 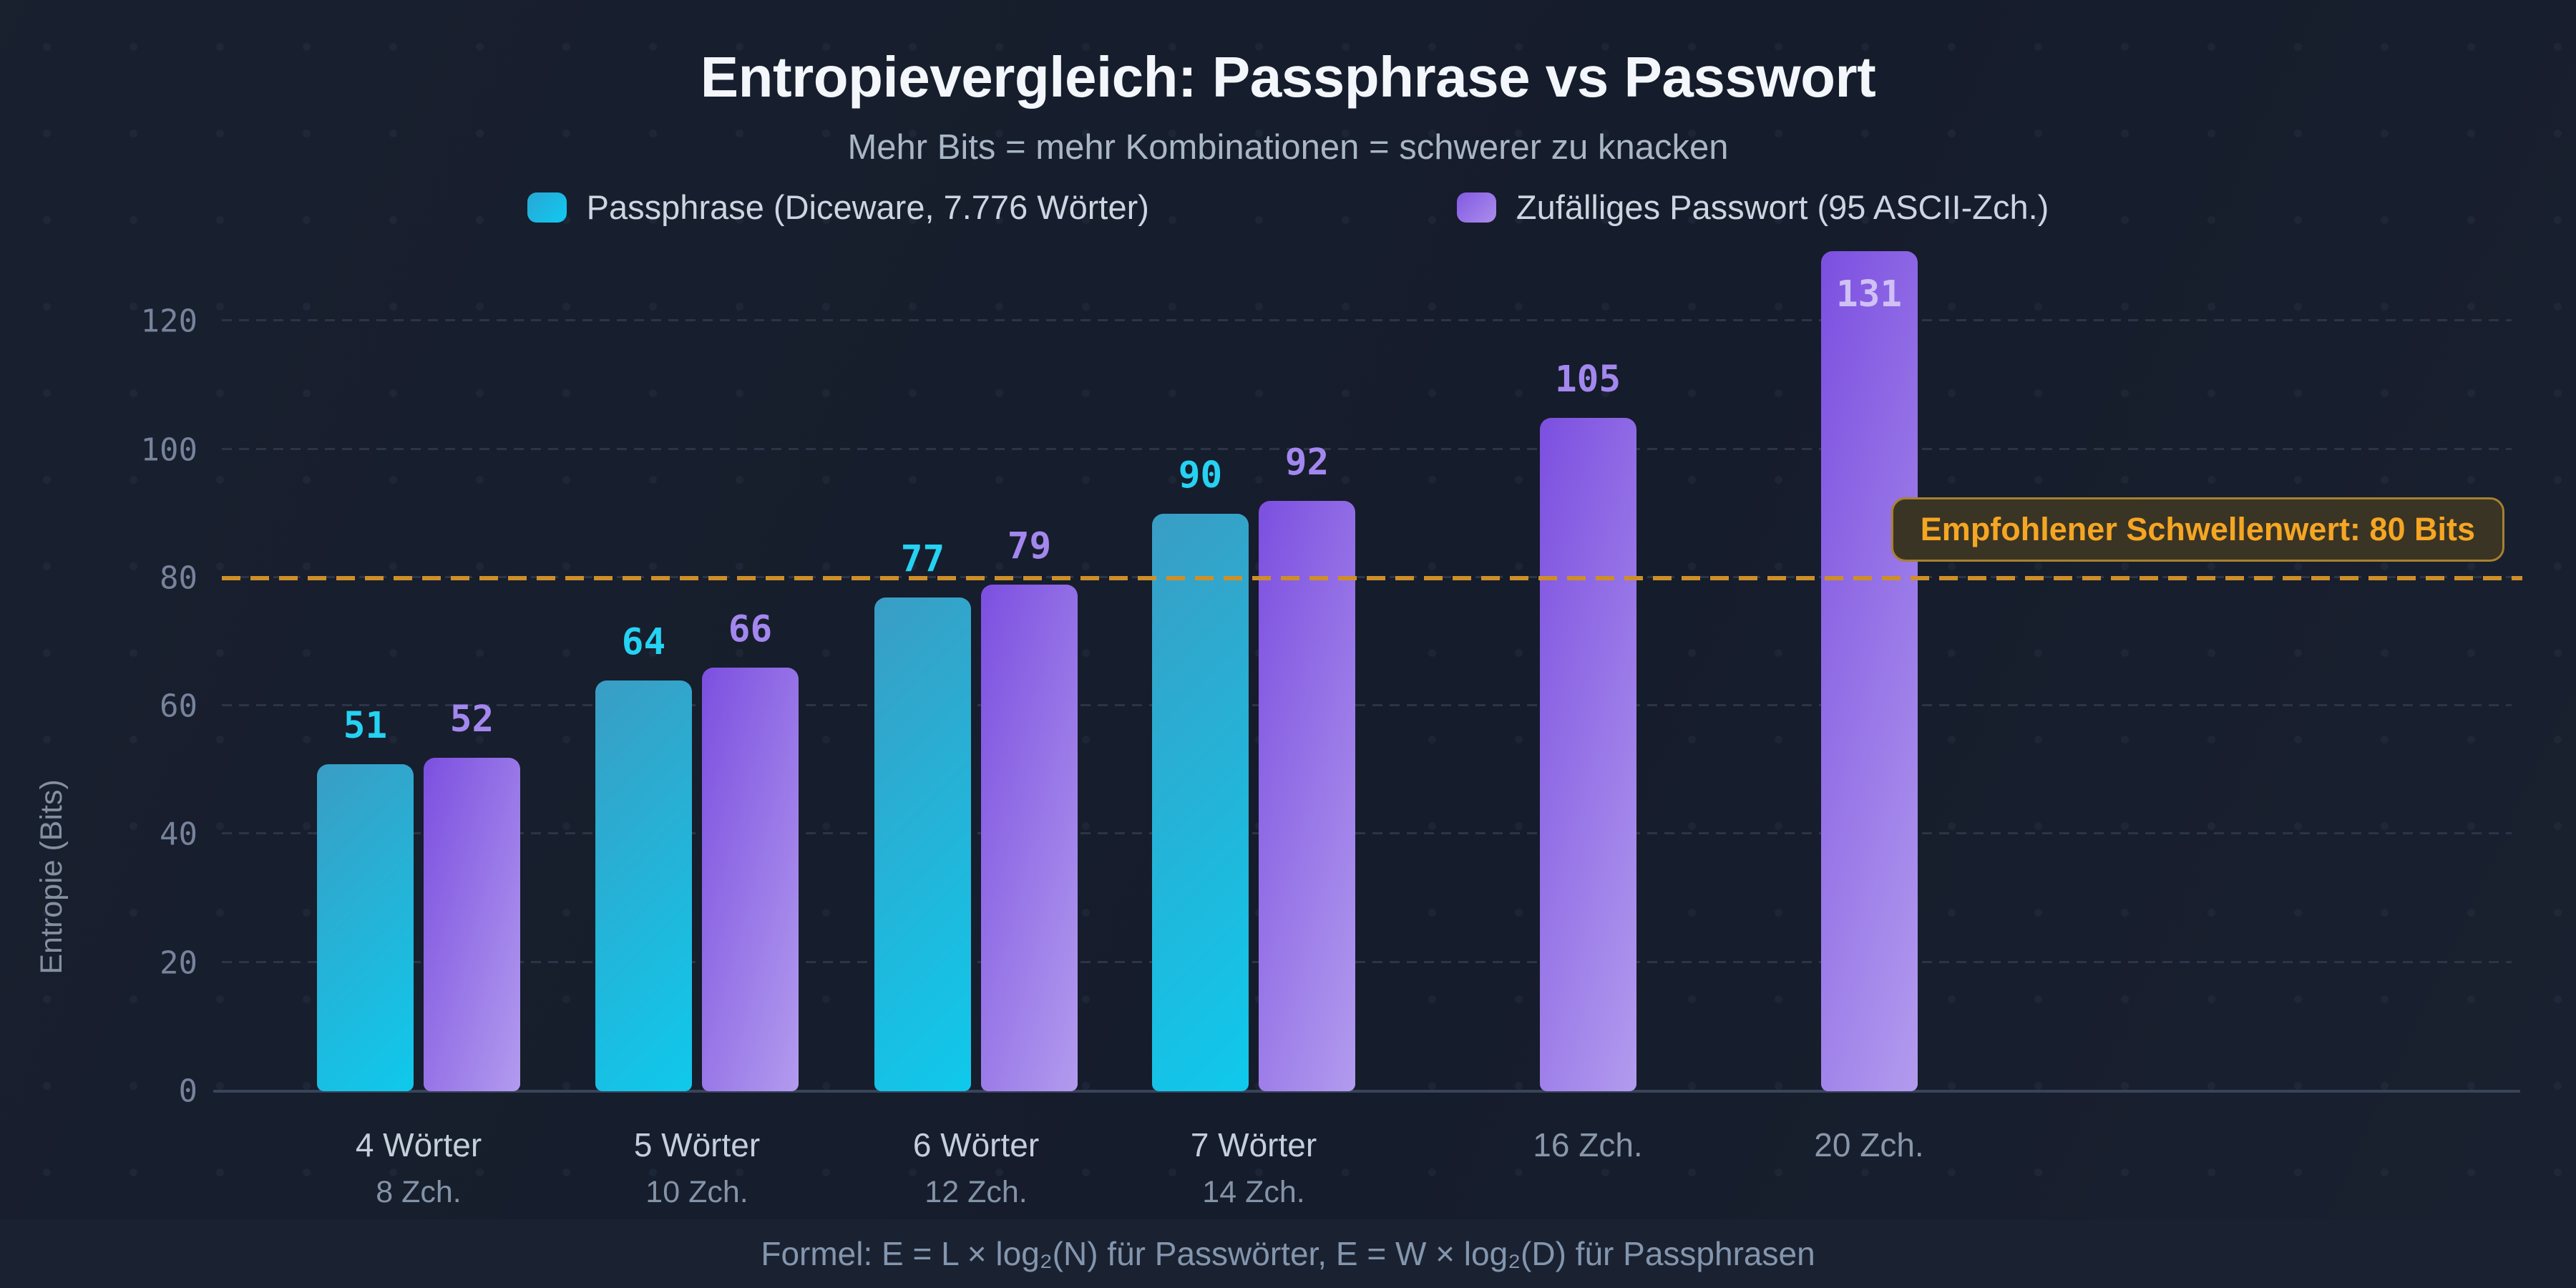 What do you see at coordinates (178, 706) in the screenshot?
I see `y-tick-label: 60` at bounding box center [178, 706].